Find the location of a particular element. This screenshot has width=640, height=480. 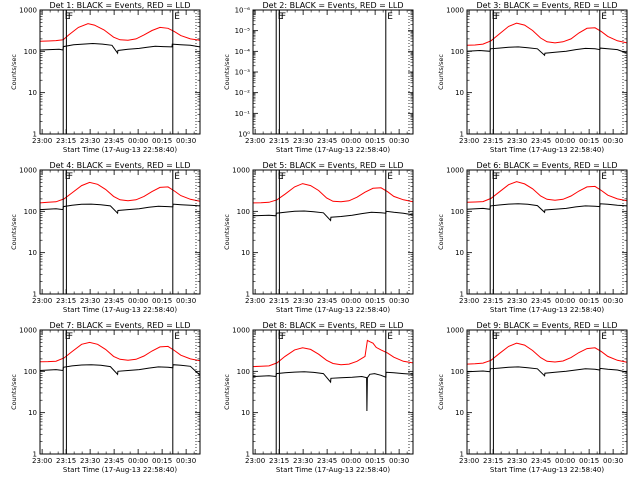

panel-title: Det 1: BLACK = Events, RED = LLD is located at coordinates (120, 5).